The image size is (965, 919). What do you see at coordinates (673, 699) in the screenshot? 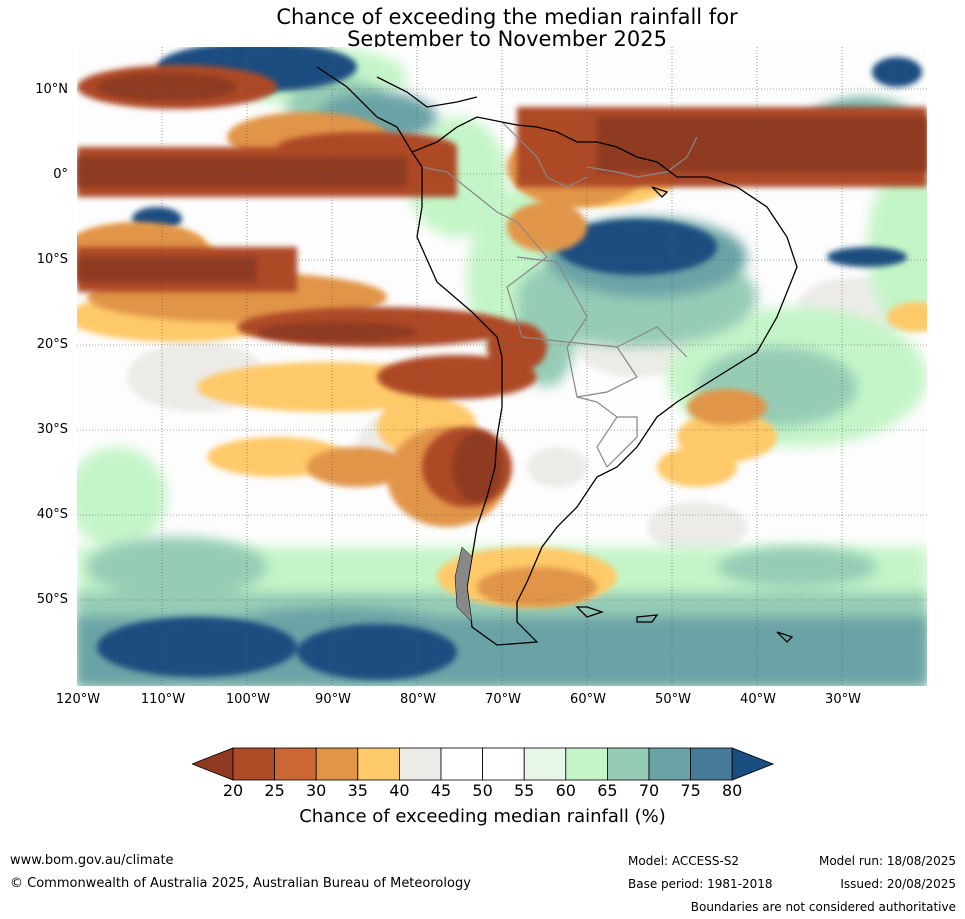
I see `lon-label-50w: 50°W` at bounding box center [673, 699].